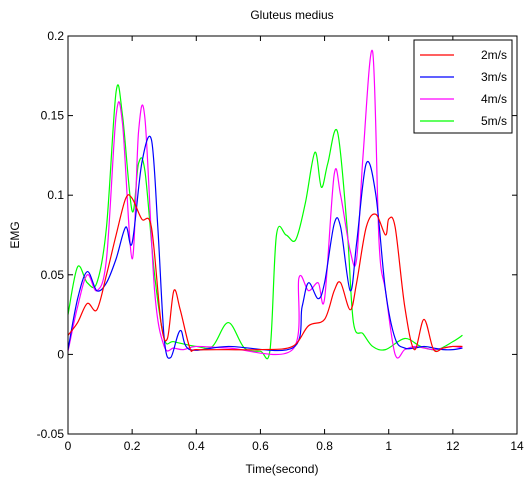  I want to click on x-axis-label: Time(second), so click(282, 469).